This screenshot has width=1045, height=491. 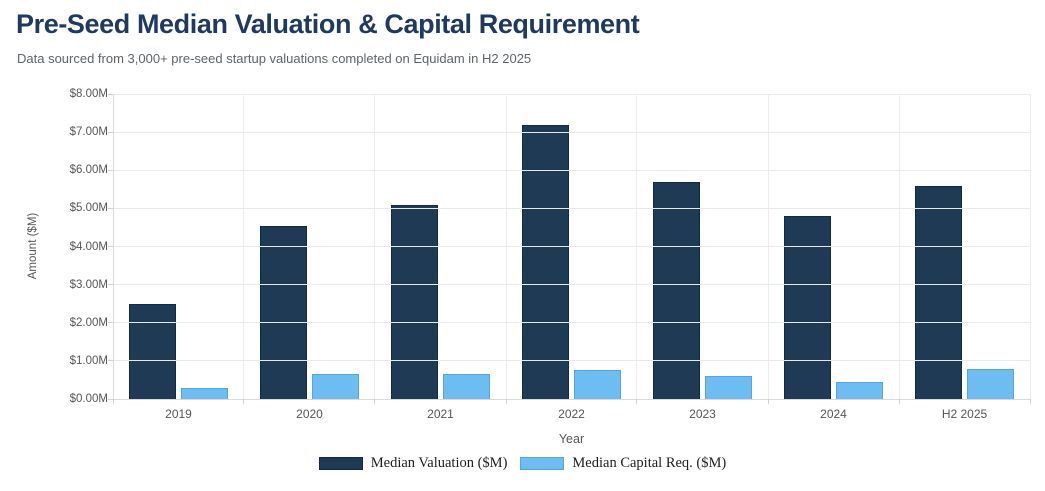 I want to click on bar-median-capital-req-2019, so click(x=204, y=393).